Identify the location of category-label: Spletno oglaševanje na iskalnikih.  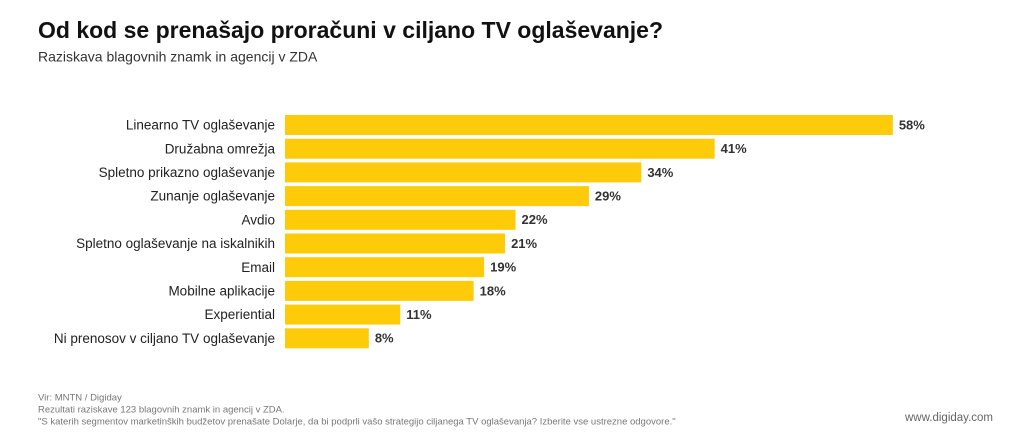
(175, 243).